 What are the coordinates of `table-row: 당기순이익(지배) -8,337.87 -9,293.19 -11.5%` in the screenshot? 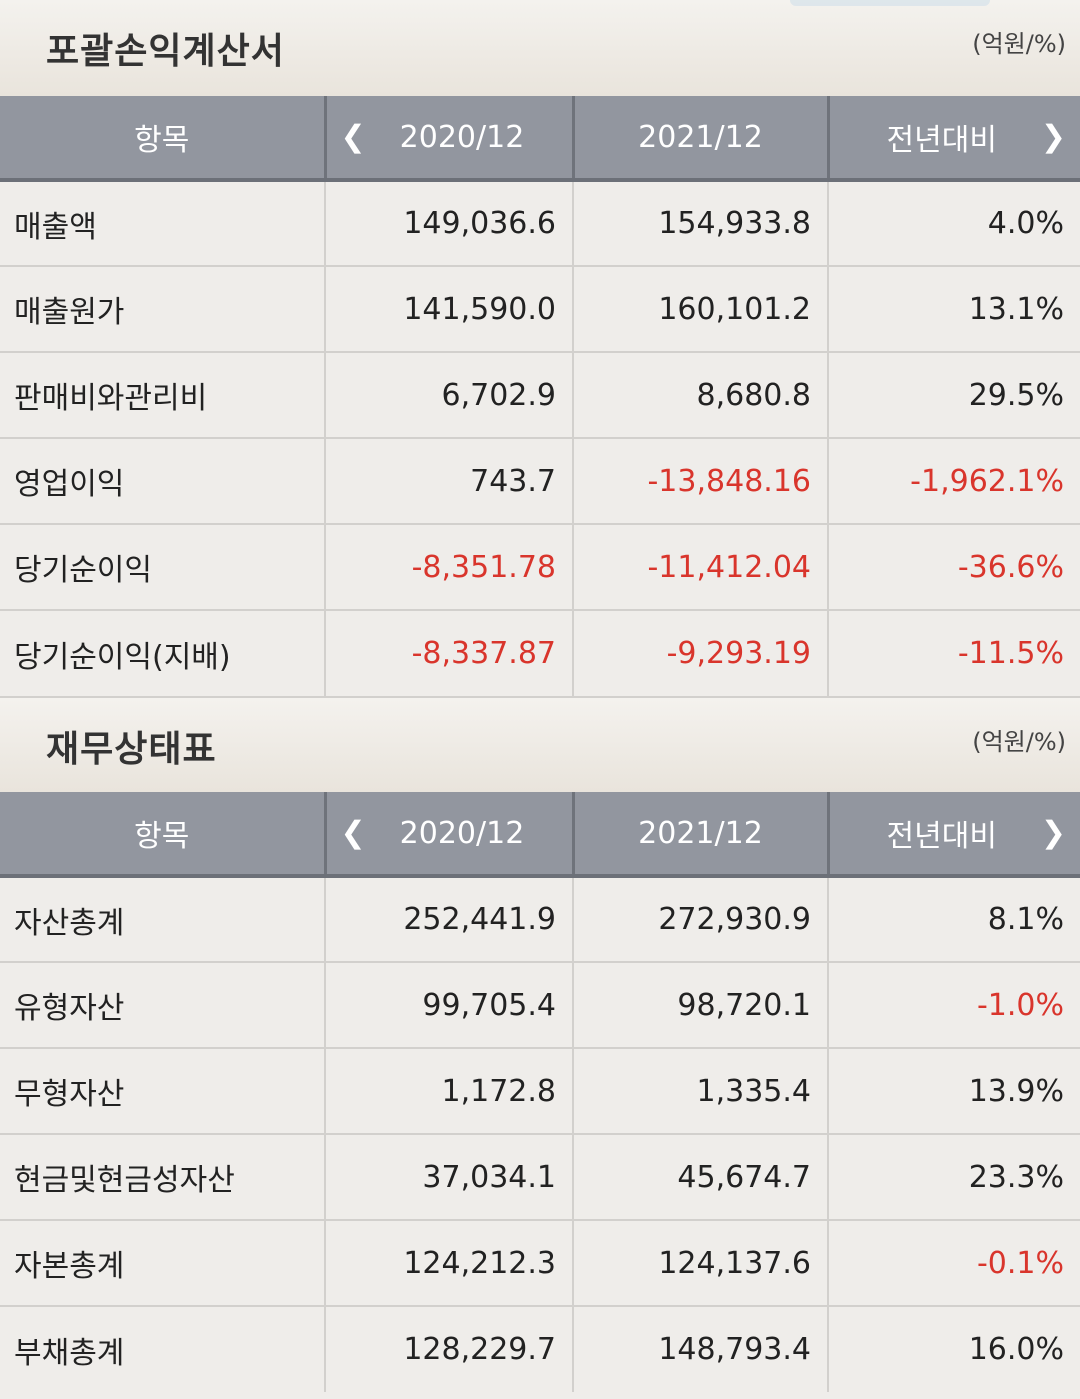 It's located at (540, 652).